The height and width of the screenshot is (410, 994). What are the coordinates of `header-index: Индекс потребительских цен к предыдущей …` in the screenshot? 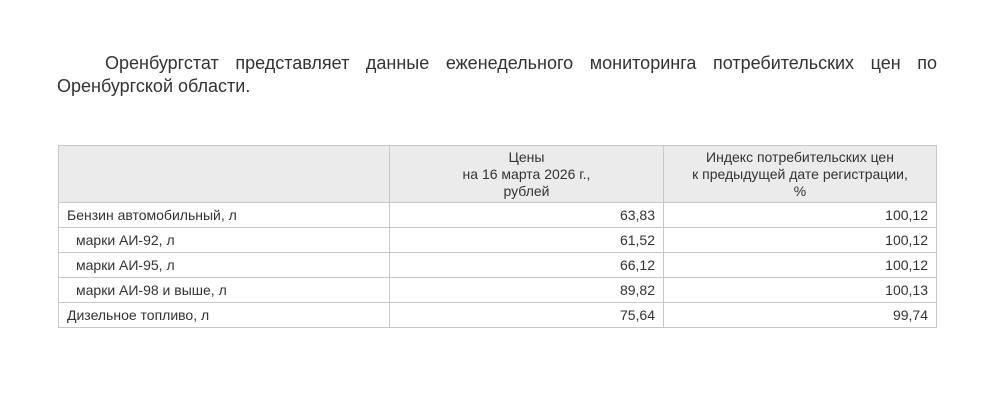 It's located at (800, 174).